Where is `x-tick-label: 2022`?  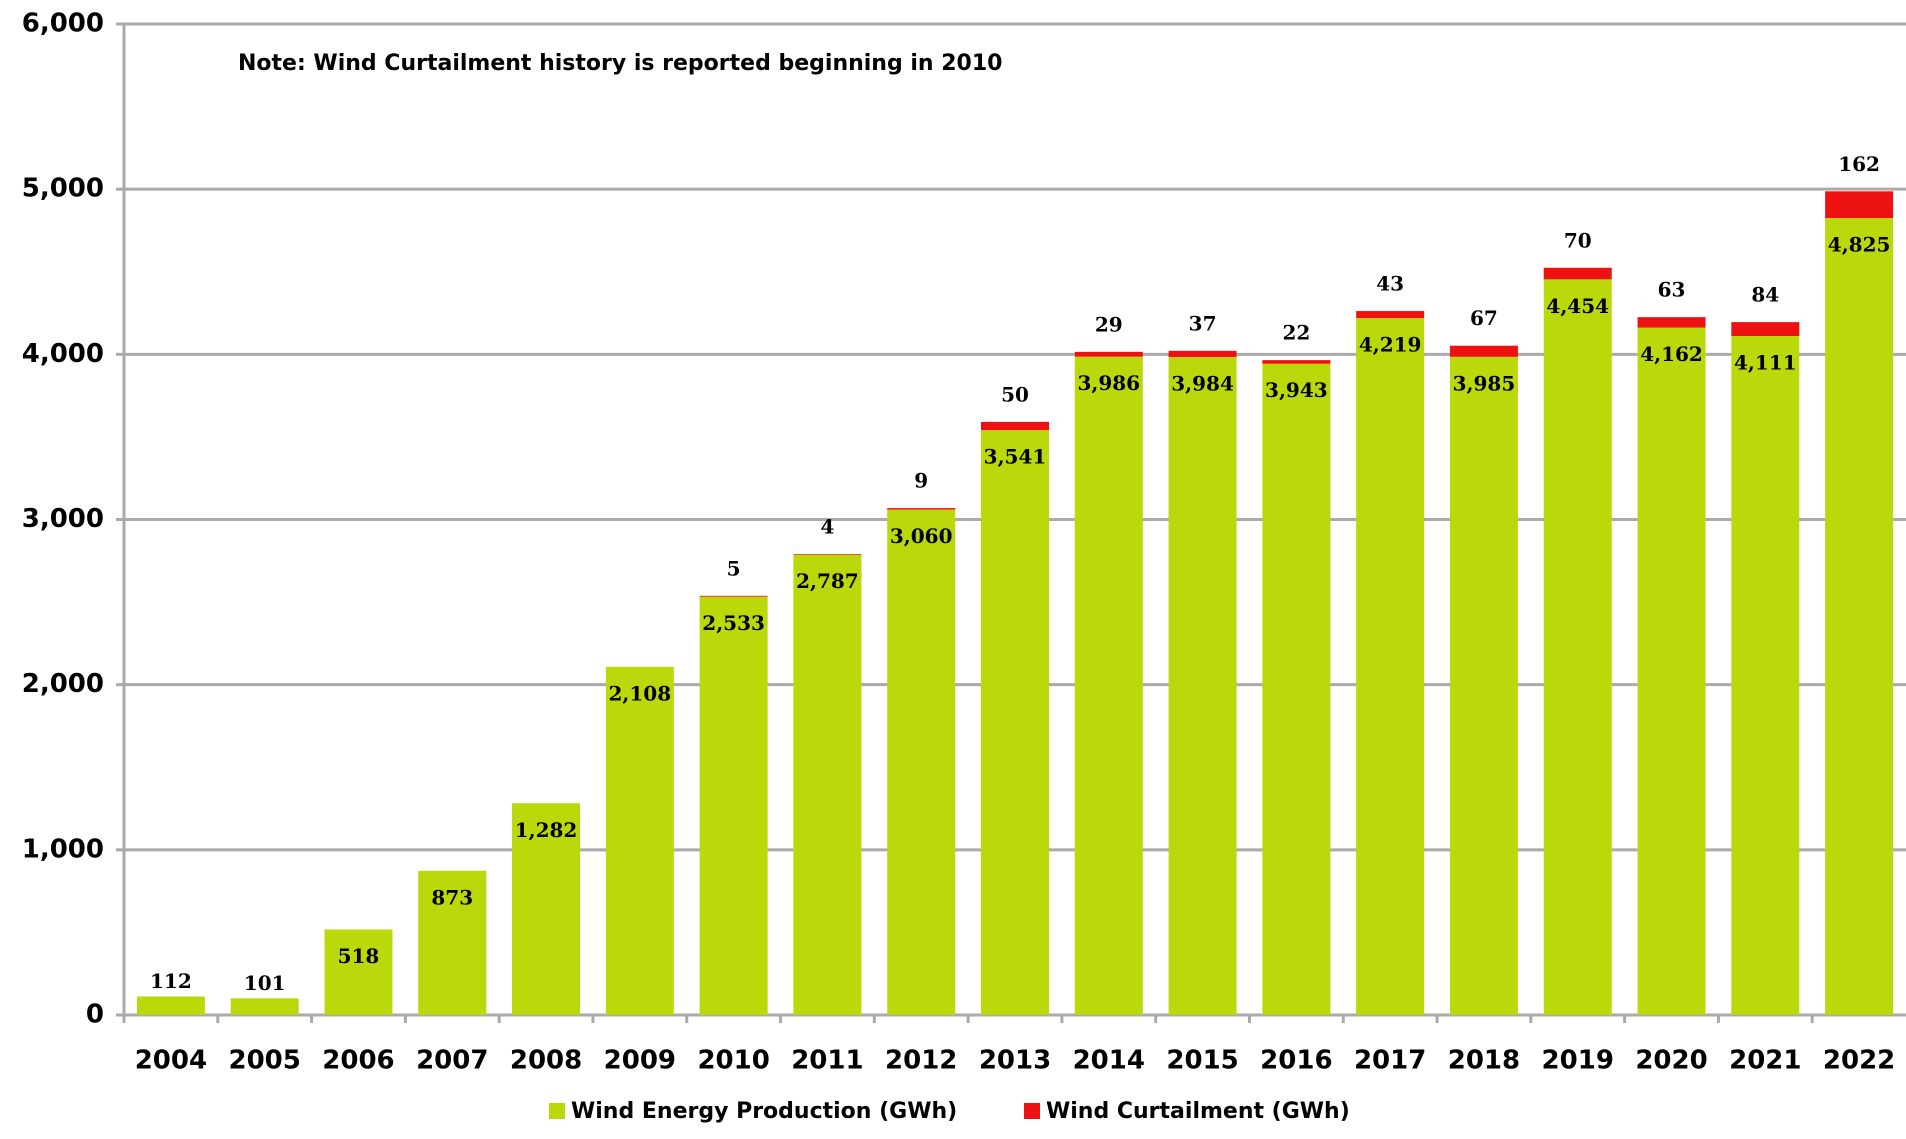 x-tick-label: 2022 is located at coordinates (1859, 1061).